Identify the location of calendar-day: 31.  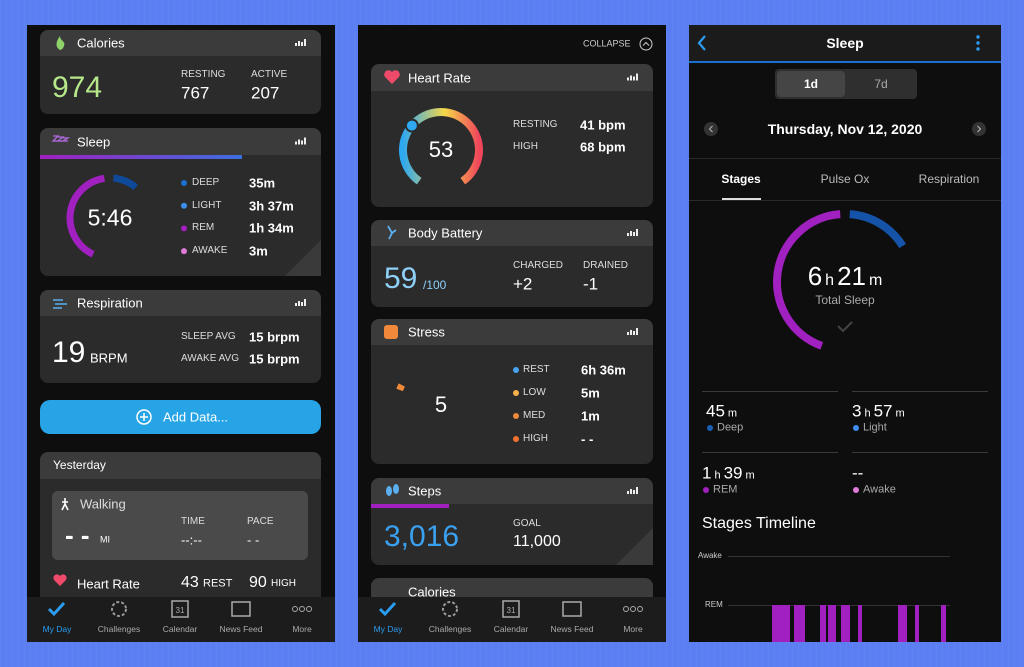
(511, 610).